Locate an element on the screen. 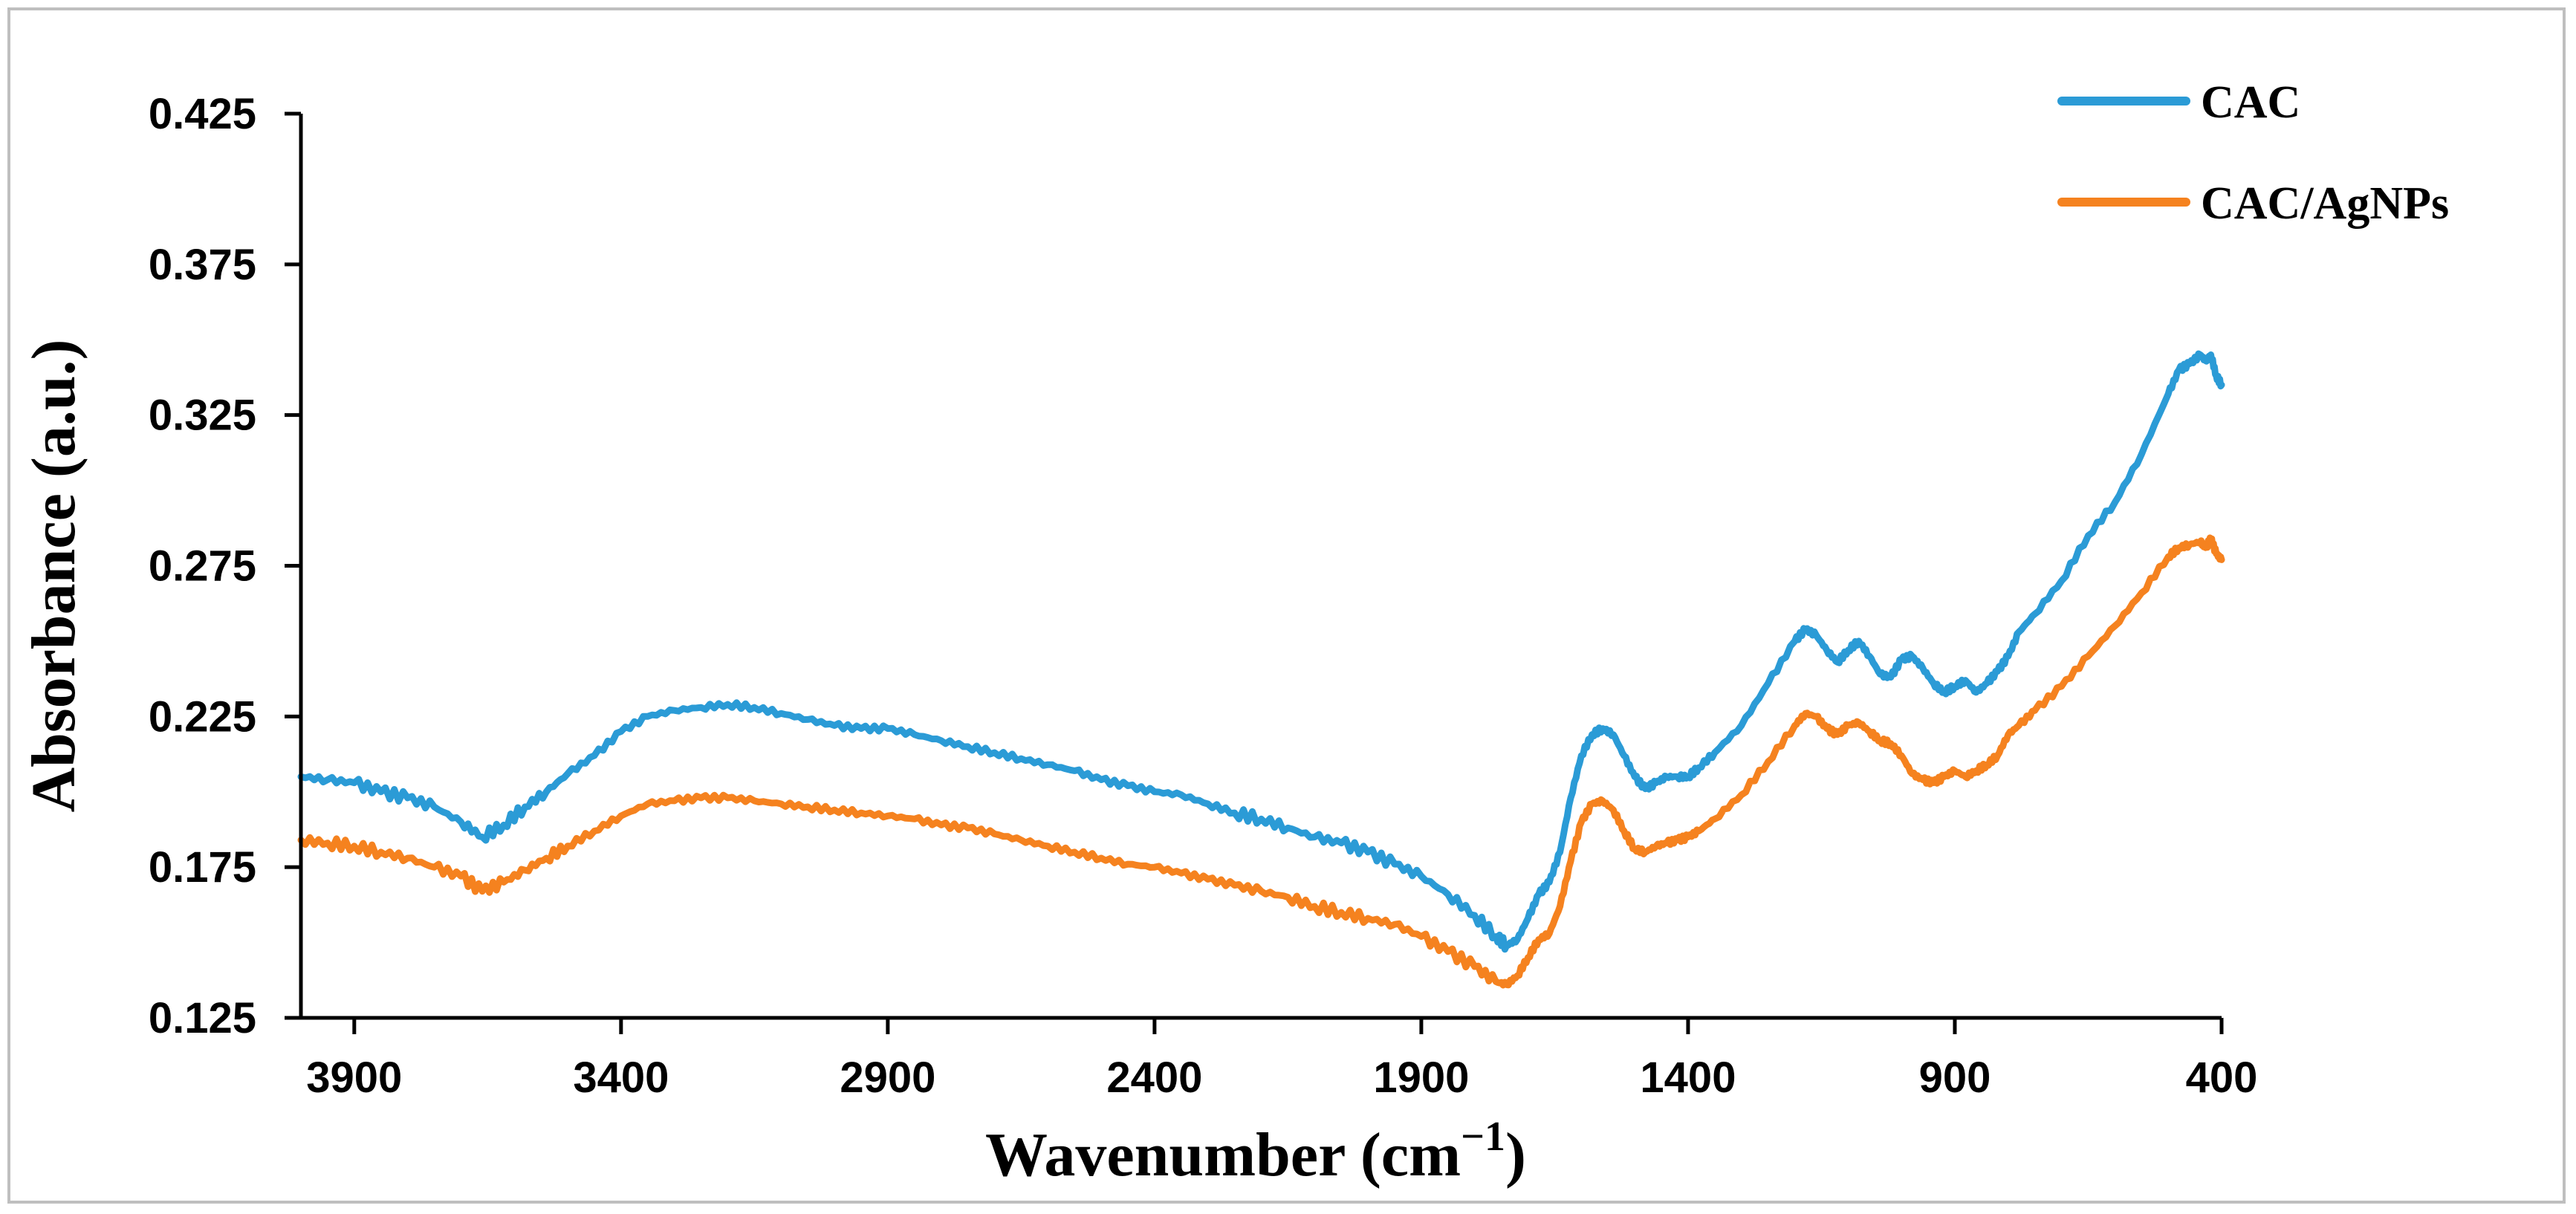  y-tick-label: 0.225 is located at coordinates (202, 717).